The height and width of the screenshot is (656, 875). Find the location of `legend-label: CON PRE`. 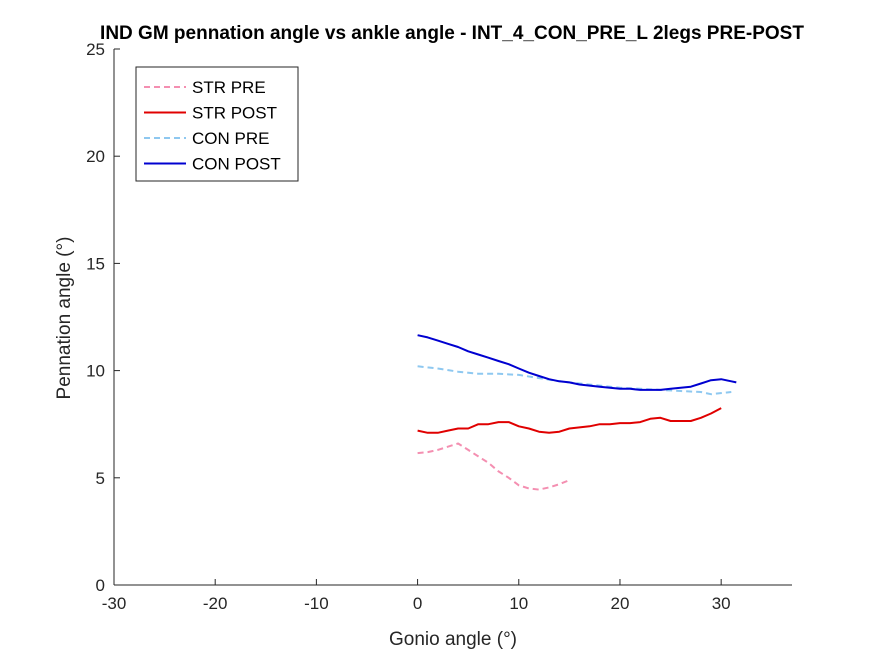

legend-label: CON PRE is located at coordinates (230, 138).